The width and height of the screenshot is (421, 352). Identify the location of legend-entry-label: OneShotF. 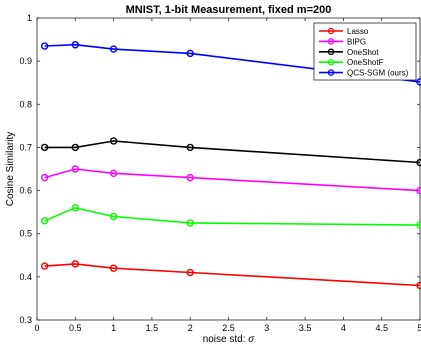
(365, 62).